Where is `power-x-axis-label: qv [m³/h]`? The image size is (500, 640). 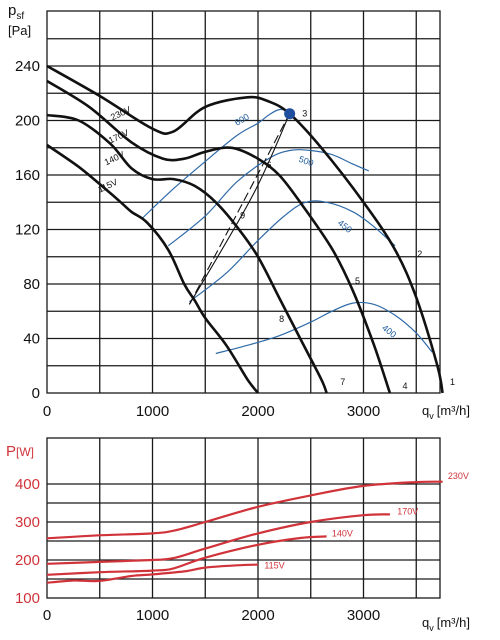
power-x-axis-label: qv [m³/h] is located at coordinates (446, 624).